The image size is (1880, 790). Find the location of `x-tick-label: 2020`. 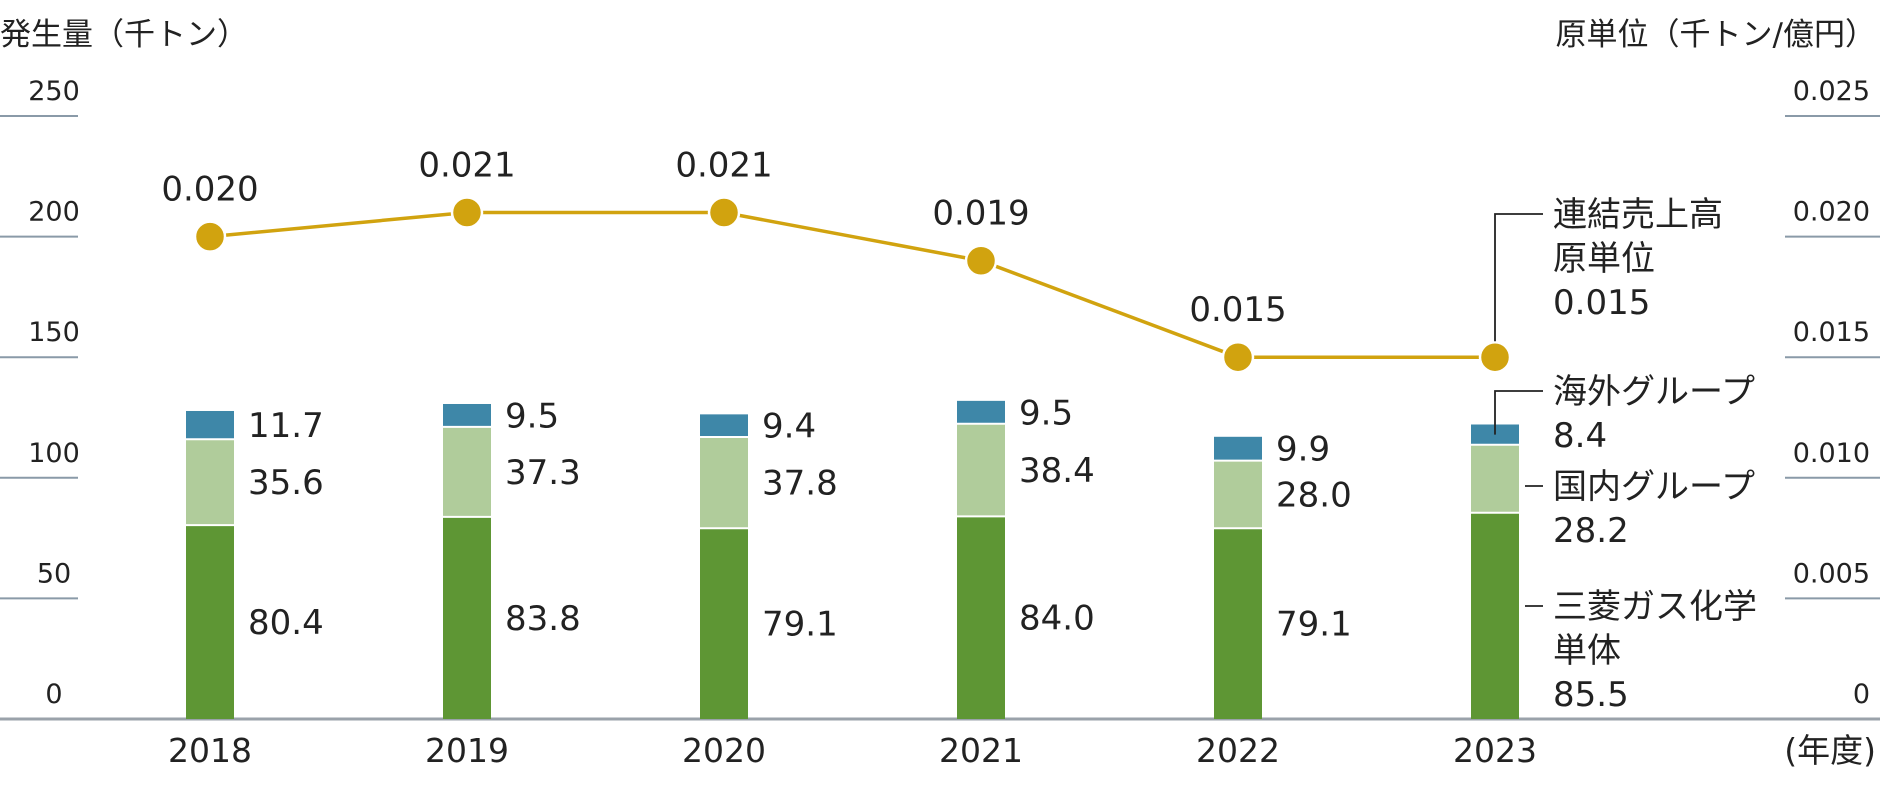

x-tick-label: 2020 is located at coordinates (724, 750).